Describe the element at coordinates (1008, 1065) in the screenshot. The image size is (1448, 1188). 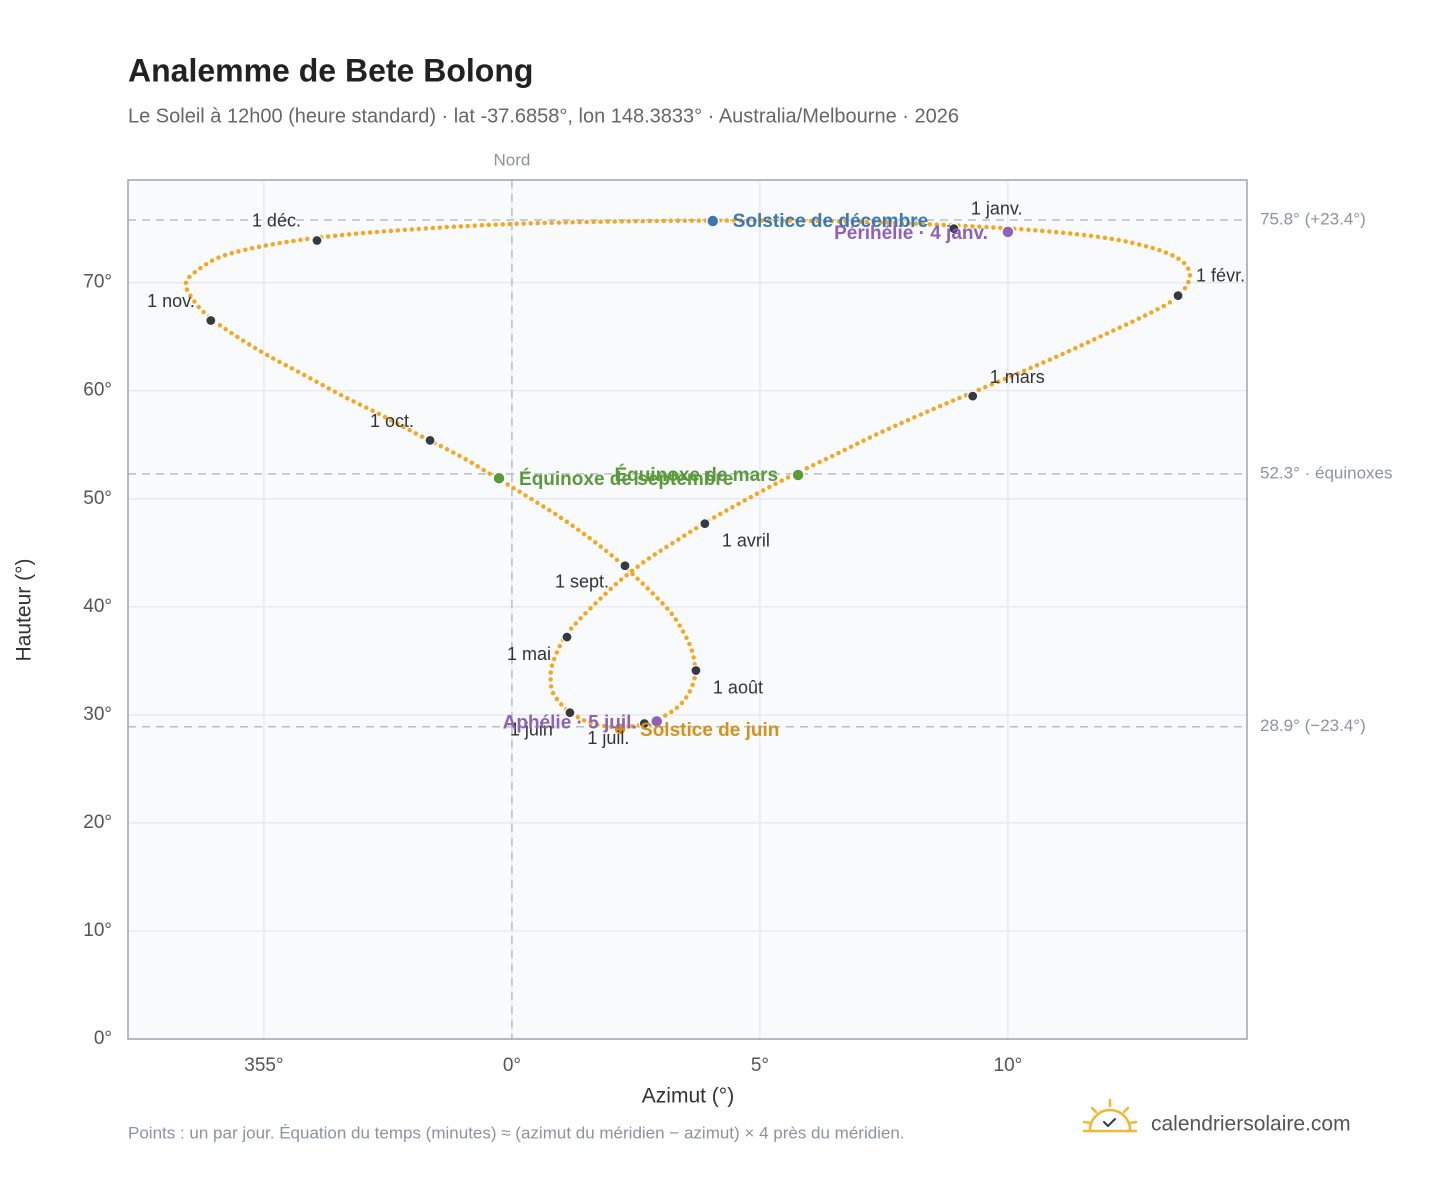
I see `x-tick-label: 10°` at that location.